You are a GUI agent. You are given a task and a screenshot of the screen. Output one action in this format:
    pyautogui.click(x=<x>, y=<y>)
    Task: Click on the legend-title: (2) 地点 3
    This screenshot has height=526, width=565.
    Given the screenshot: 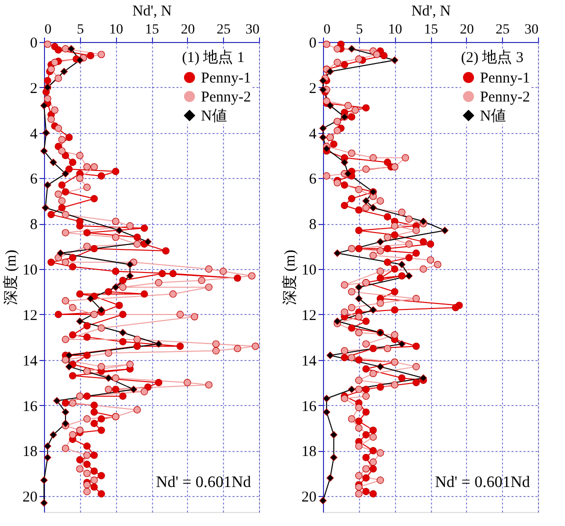 What is the action you would take?
    pyautogui.click(x=492, y=57)
    